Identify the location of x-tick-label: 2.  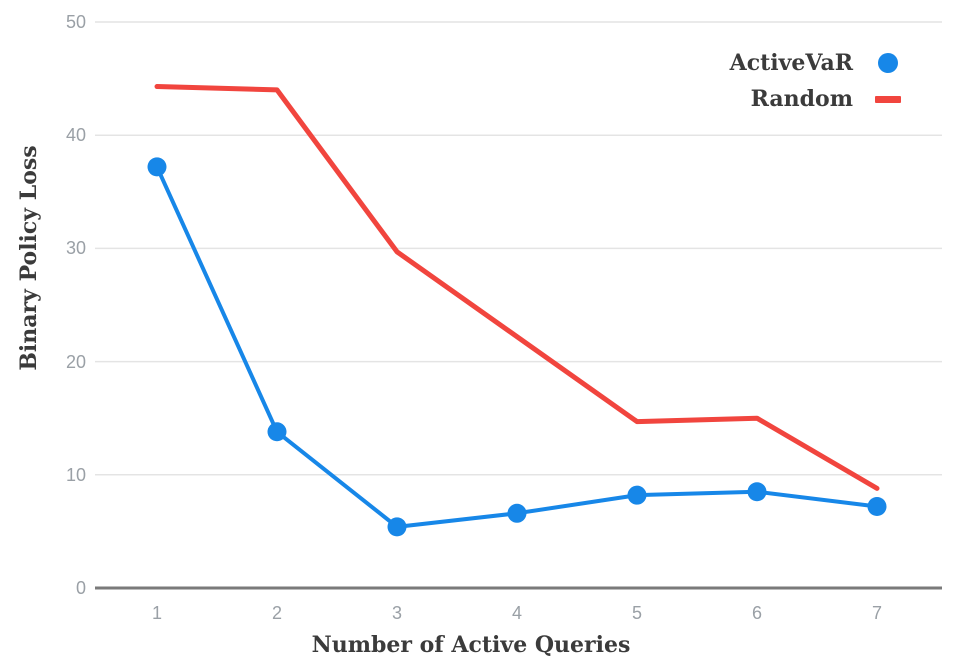
(276, 613).